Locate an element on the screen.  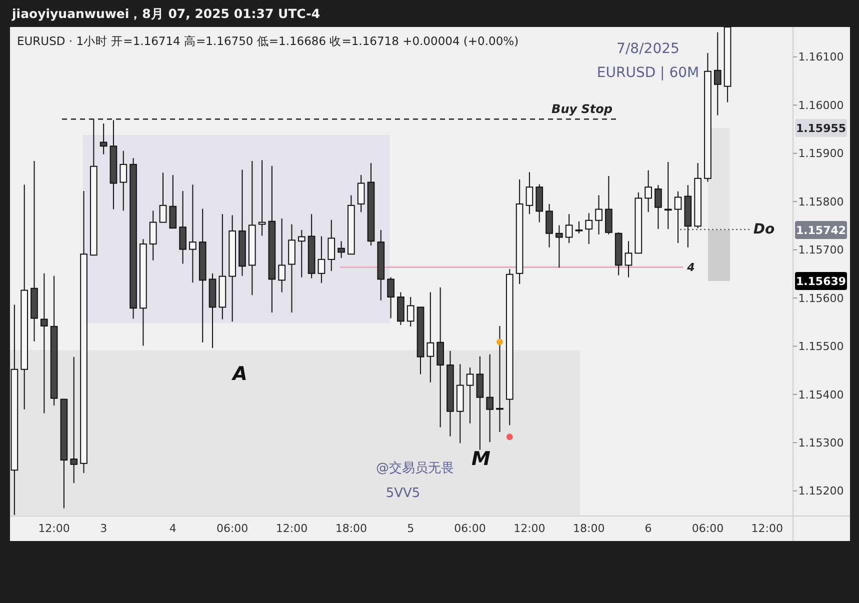
chart-title: jiaoyiyuanwuwei，8月 07, 2025 01:37 UTC-4 is located at coordinates (165, 13).